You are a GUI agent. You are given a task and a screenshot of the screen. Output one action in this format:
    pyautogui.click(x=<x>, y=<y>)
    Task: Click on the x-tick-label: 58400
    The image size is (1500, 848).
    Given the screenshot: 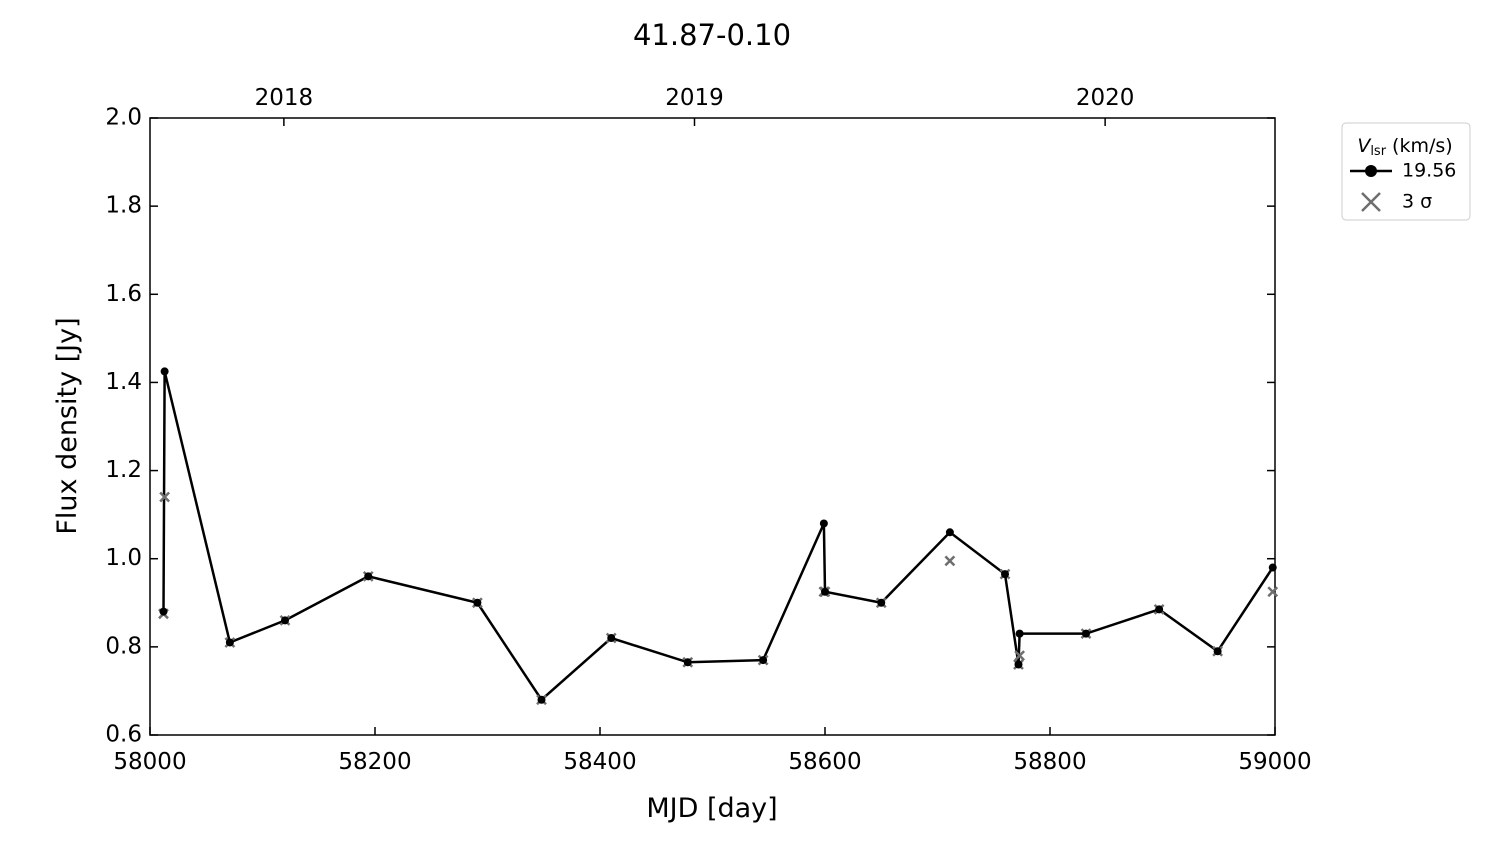 What is the action you would take?
    pyautogui.click(x=599, y=762)
    